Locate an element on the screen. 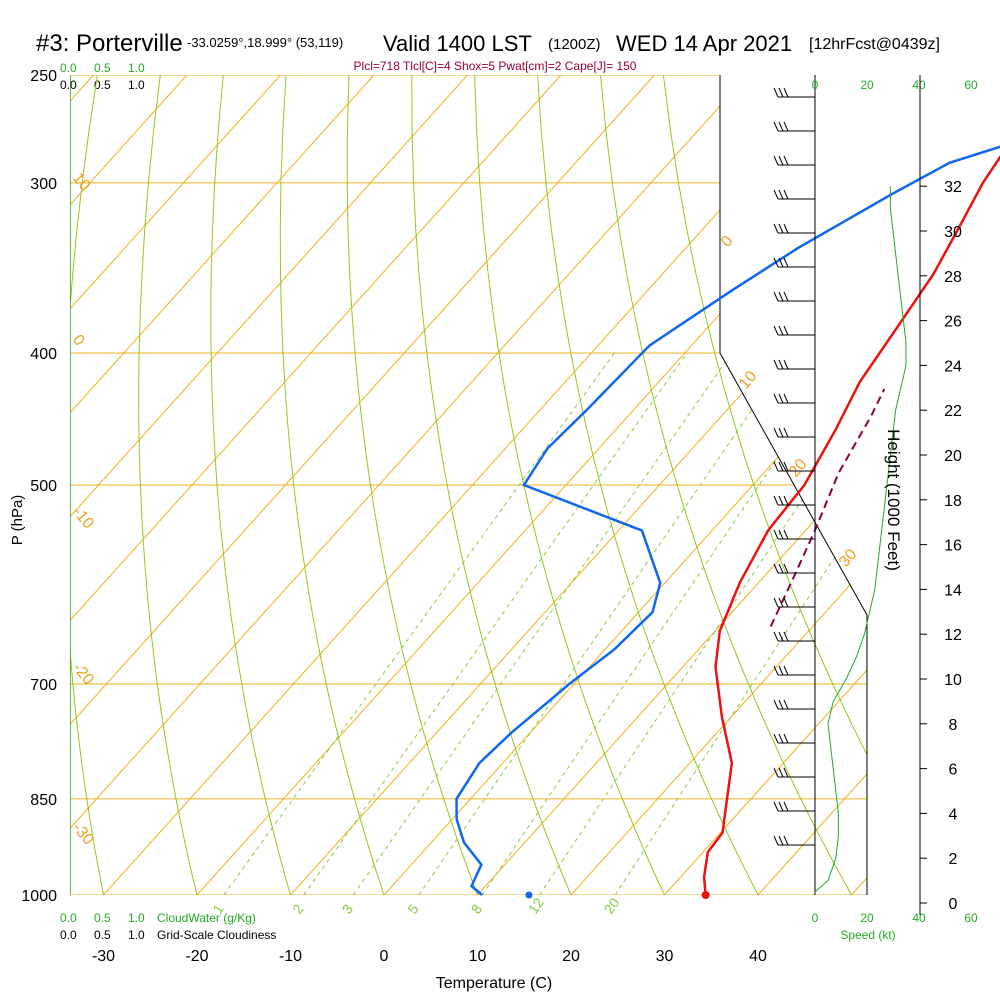 This screenshot has width=1000, height=1000. mixing-ratio-line is located at coordinates (740, 623).